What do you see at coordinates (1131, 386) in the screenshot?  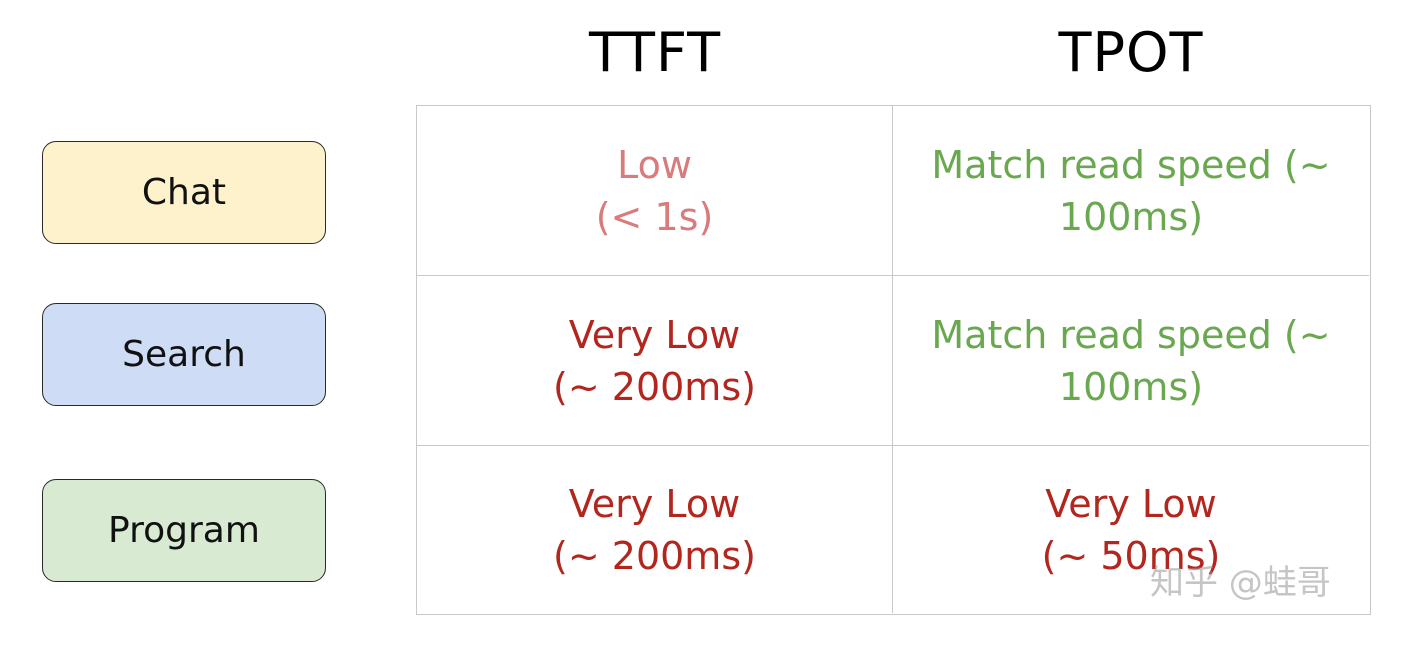 I see `search-tpot-detail: 100ms)` at bounding box center [1131, 386].